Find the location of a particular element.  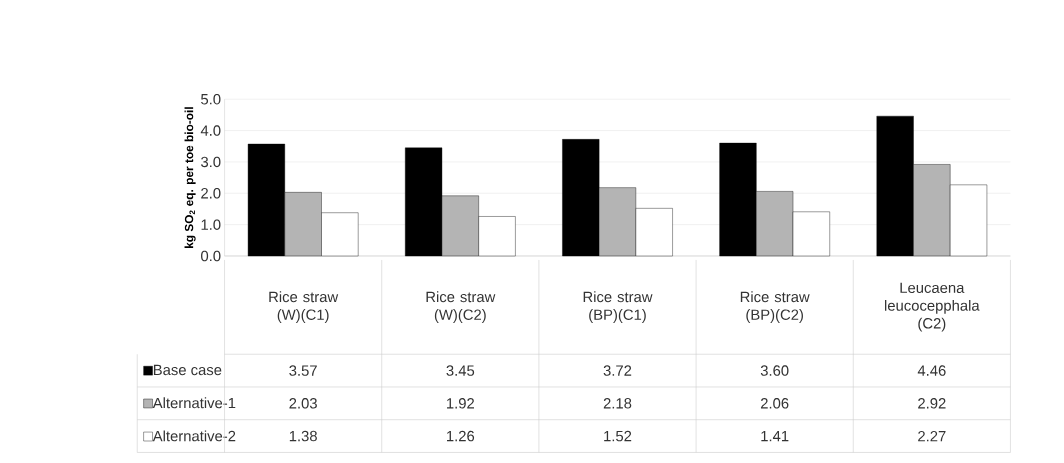

x-tick-label: Leucaena leucocepphala (C2) is located at coordinates (932, 307).